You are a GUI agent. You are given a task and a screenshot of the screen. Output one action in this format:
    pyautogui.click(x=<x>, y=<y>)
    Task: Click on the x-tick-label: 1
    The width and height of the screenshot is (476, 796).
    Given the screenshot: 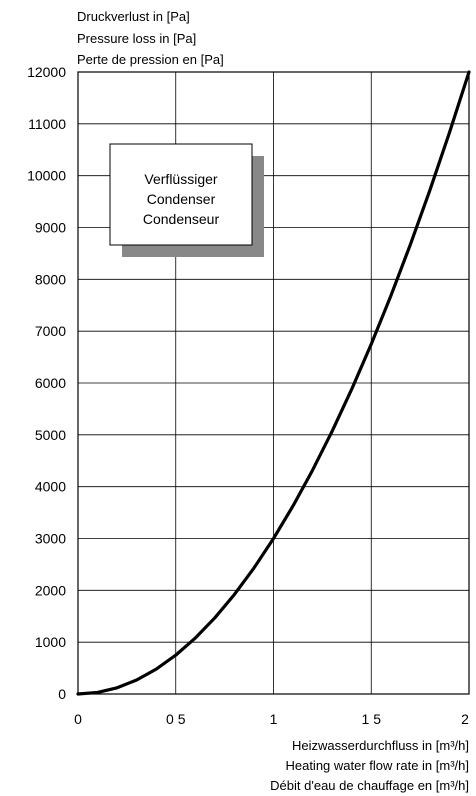 What is the action you would take?
    pyautogui.click(x=274, y=719)
    